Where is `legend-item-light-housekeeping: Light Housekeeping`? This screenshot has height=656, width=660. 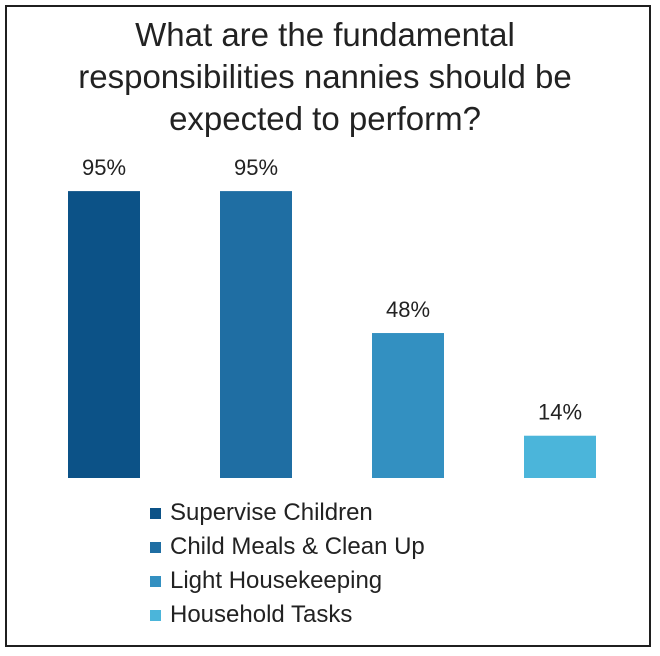
legend-item-light-housekeeping: Light Housekeeping is located at coordinates (287, 581).